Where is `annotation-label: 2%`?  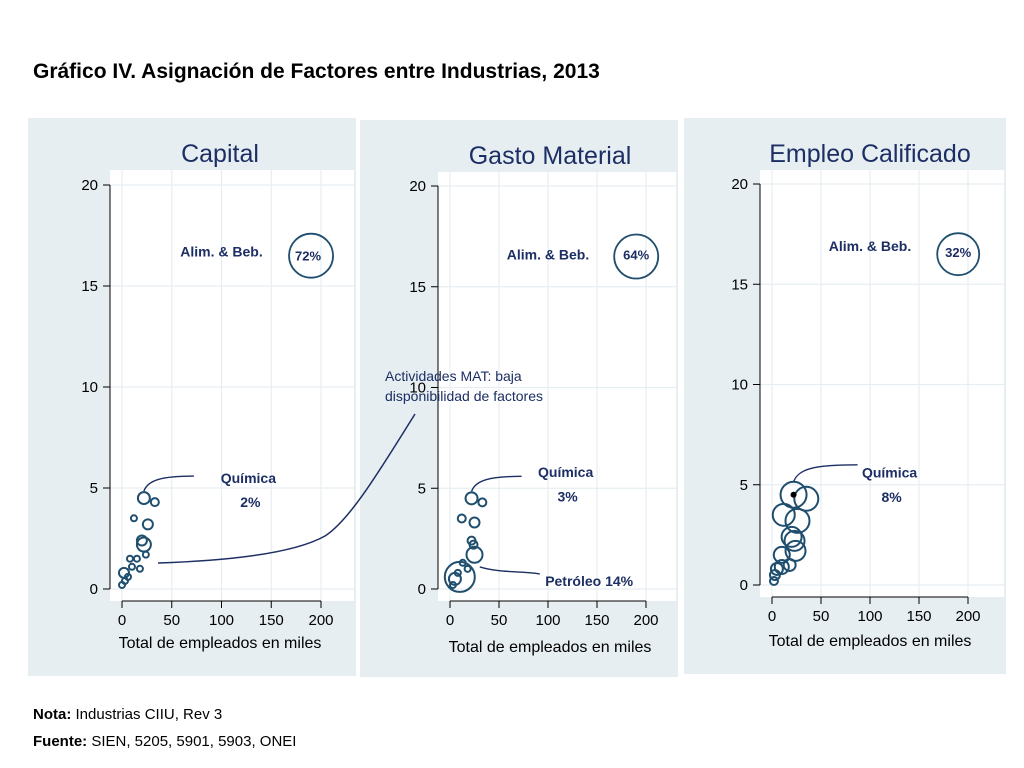
annotation-label: 2% is located at coordinates (250, 502).